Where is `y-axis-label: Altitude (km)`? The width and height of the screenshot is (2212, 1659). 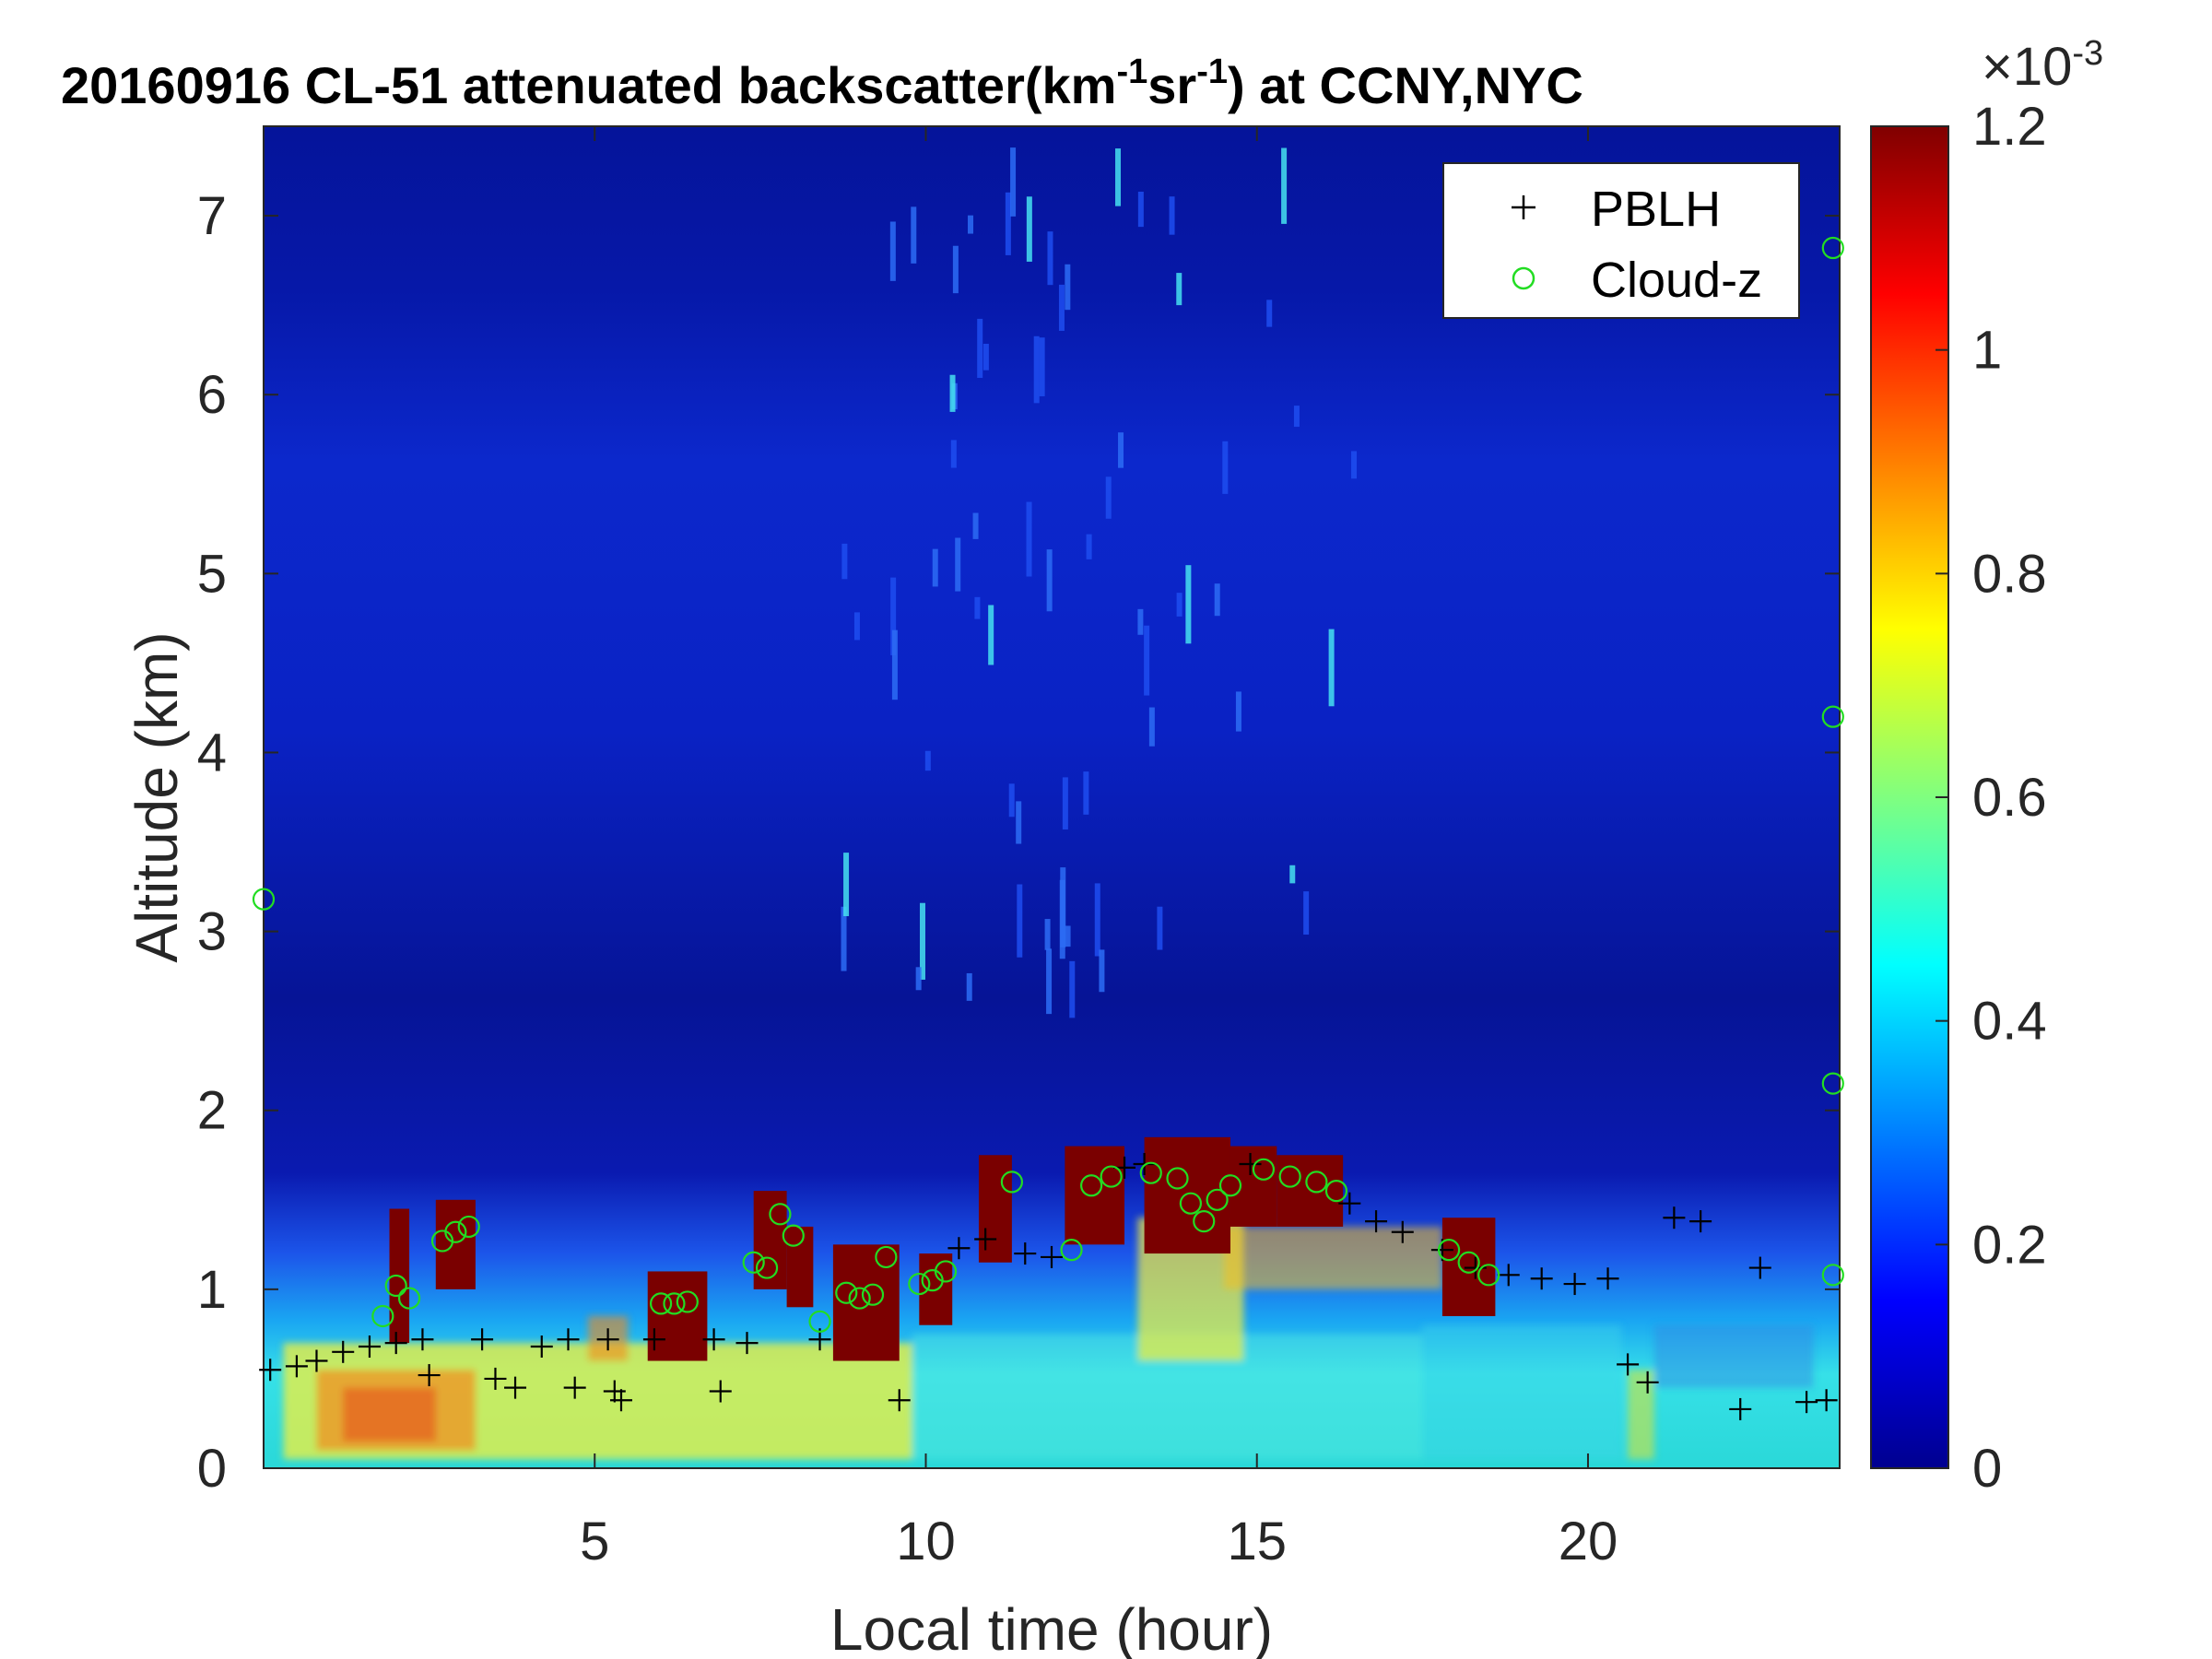 y-axis-label: Altitude (km) is located at coordinates (157, 796).